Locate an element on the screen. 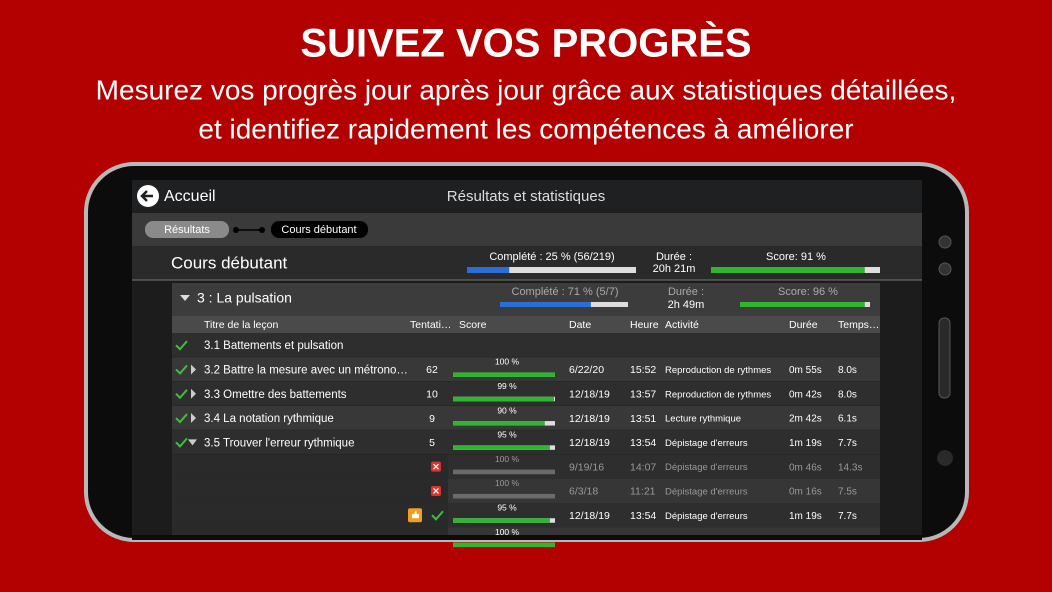 The height and width of the screenshot is (592, 1052). column-header: Durée is located at coordinates (803, 325).